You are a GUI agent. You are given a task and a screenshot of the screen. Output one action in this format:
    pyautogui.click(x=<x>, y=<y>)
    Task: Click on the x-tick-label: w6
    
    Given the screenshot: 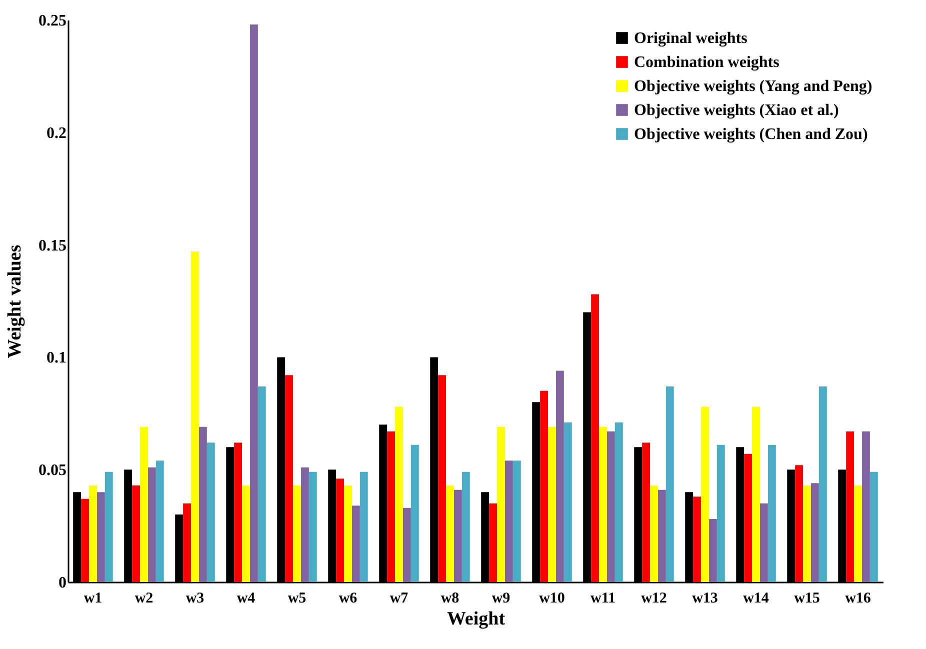 What is the action you would take?
    pyautogui.click(x=348, y=598)
    